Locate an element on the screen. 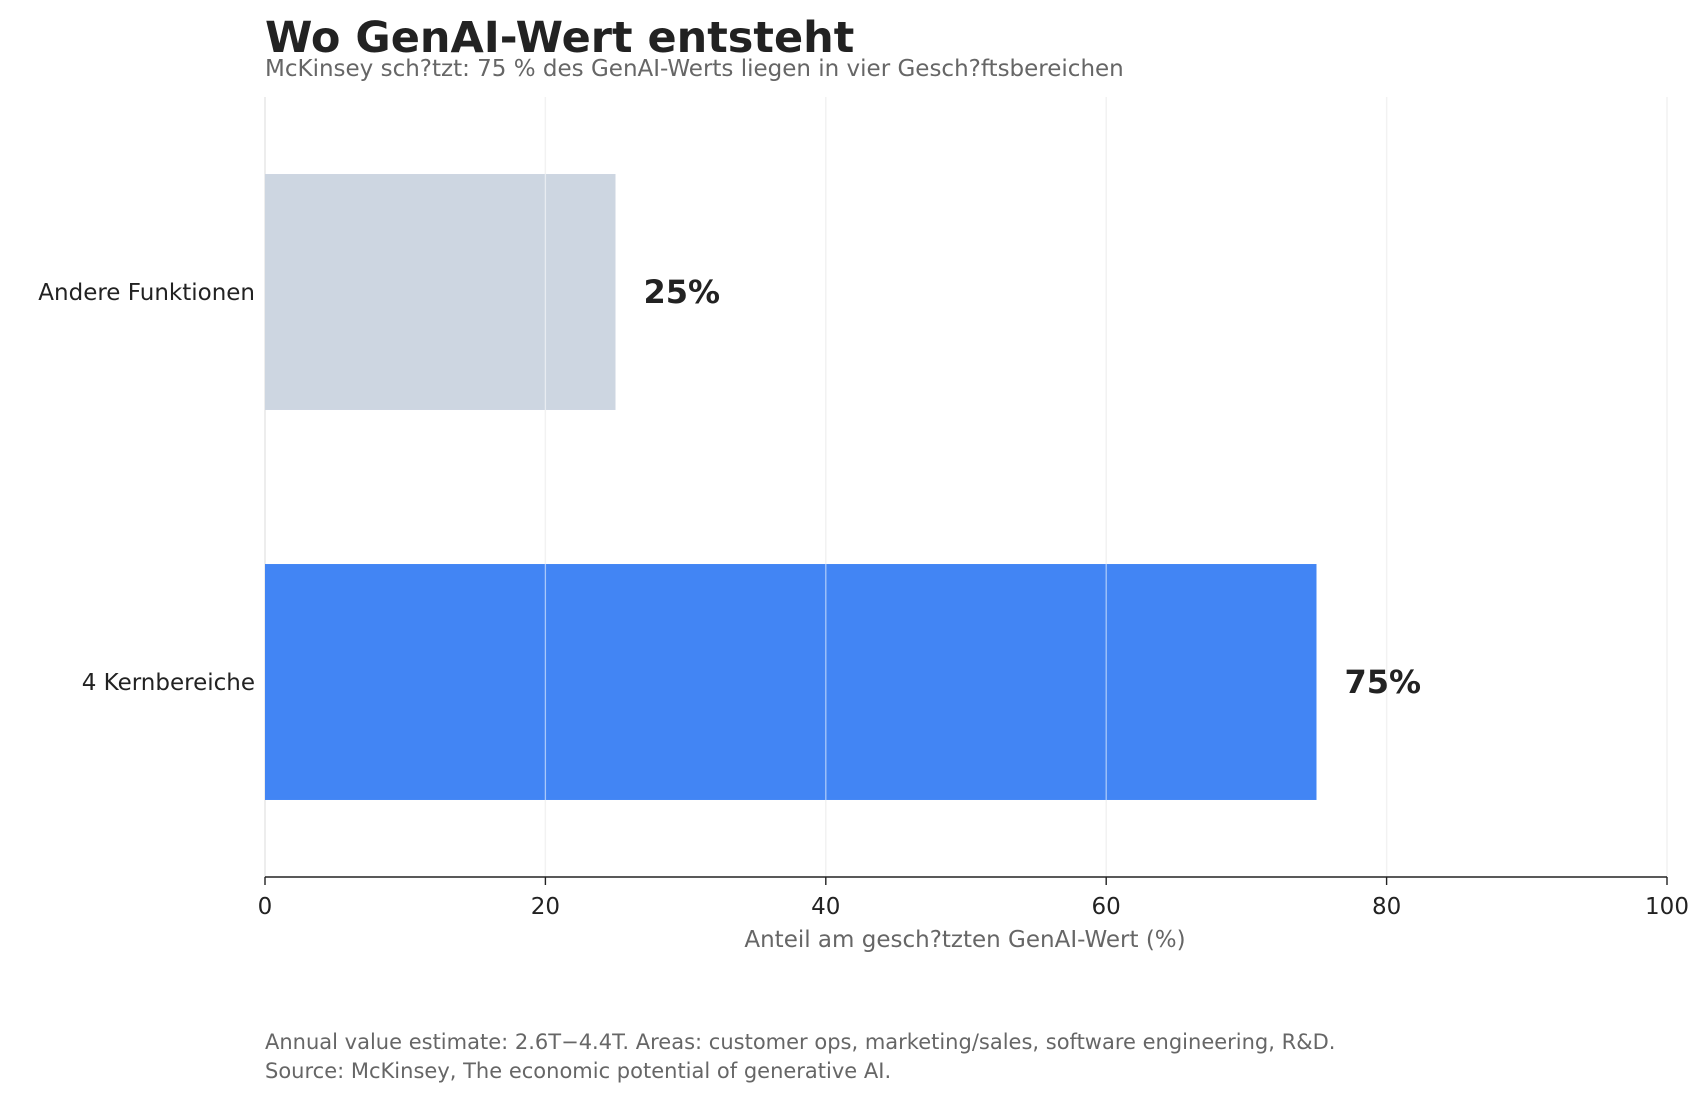 The image size is (1699, 1096). x-axis-label: Anteil am gesch?tzten GenAI-Wert (%) is located at coordinates (964, 940).